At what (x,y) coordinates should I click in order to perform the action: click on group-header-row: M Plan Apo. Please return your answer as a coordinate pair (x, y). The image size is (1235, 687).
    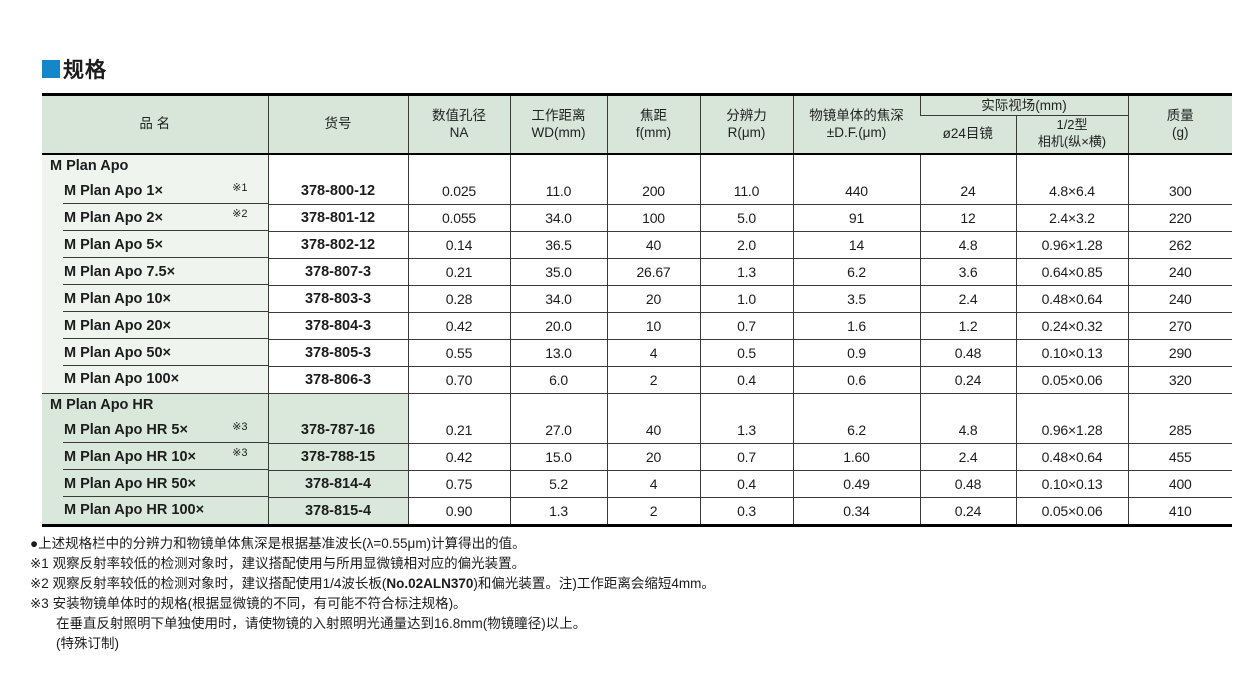
    Looking at the image, I should click on (637, 165).